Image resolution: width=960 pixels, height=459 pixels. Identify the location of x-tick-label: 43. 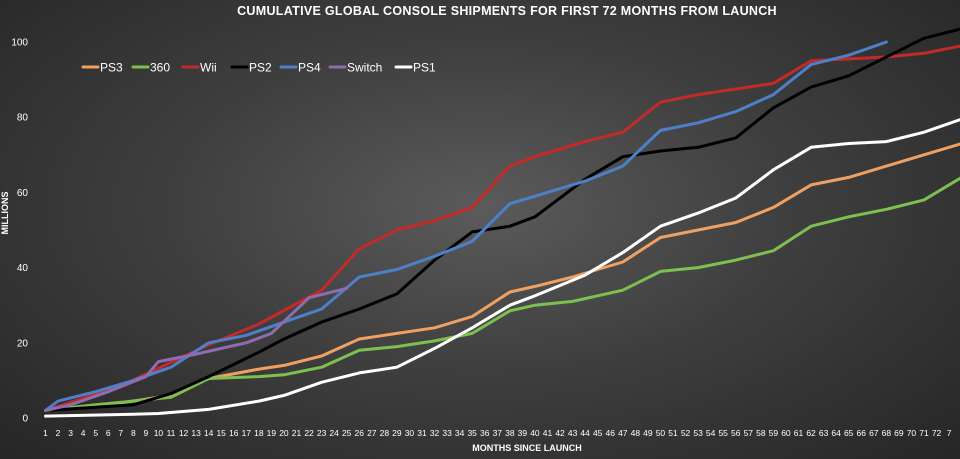
(573, 433).